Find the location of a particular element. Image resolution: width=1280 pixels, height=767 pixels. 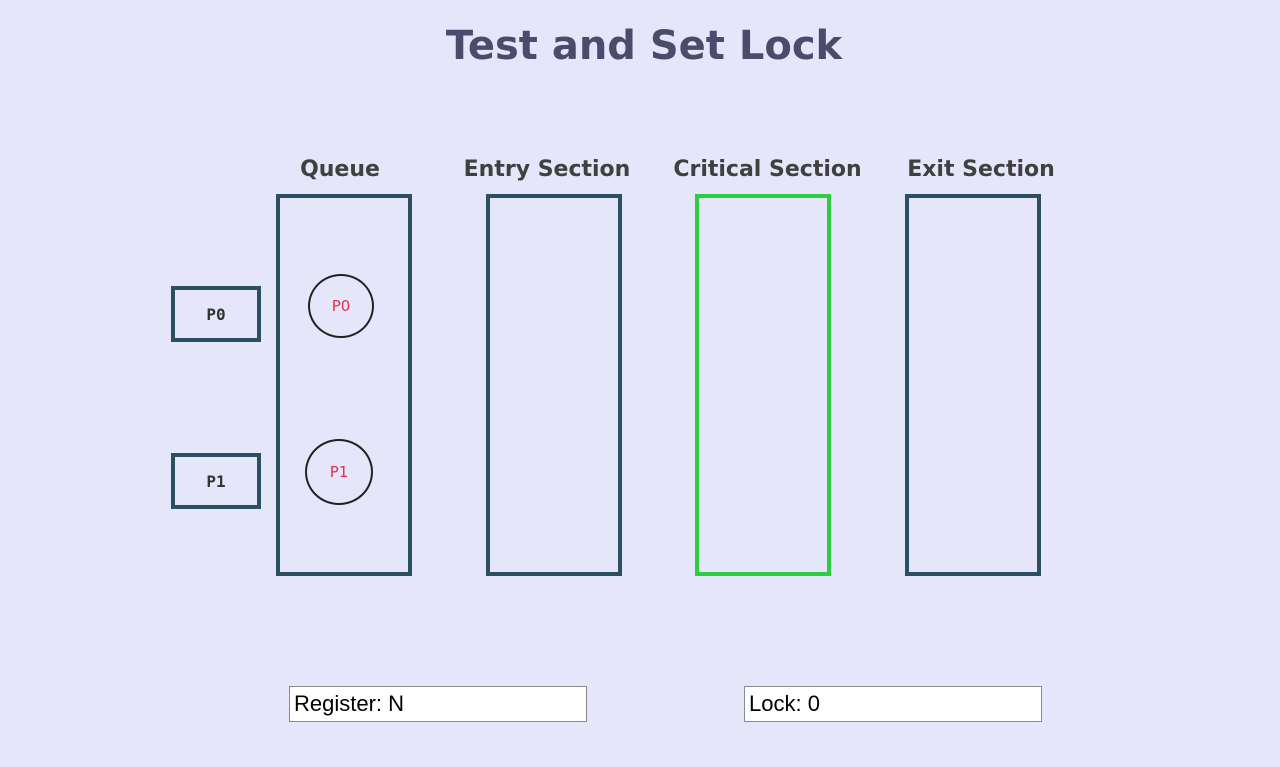

queue-process-p1: P1 is located at coordinates (339, 472).